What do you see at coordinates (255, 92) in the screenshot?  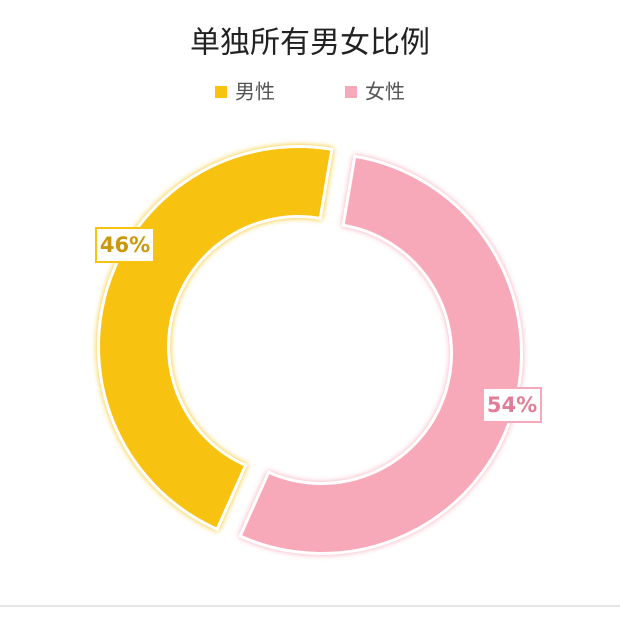 I see `legend-label: 男性` at bounding box center [255, 92].